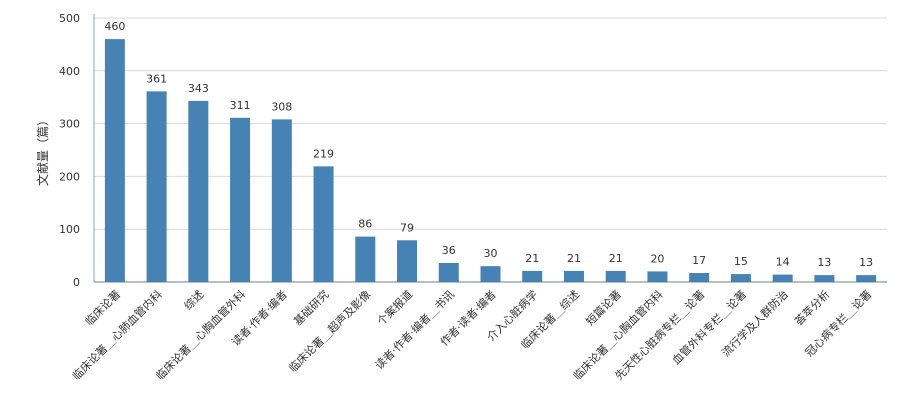 The image size is (905, 407). Describe the element at coordinates (491, 253) in the screenshot. I see `data-label: 30` at that location.